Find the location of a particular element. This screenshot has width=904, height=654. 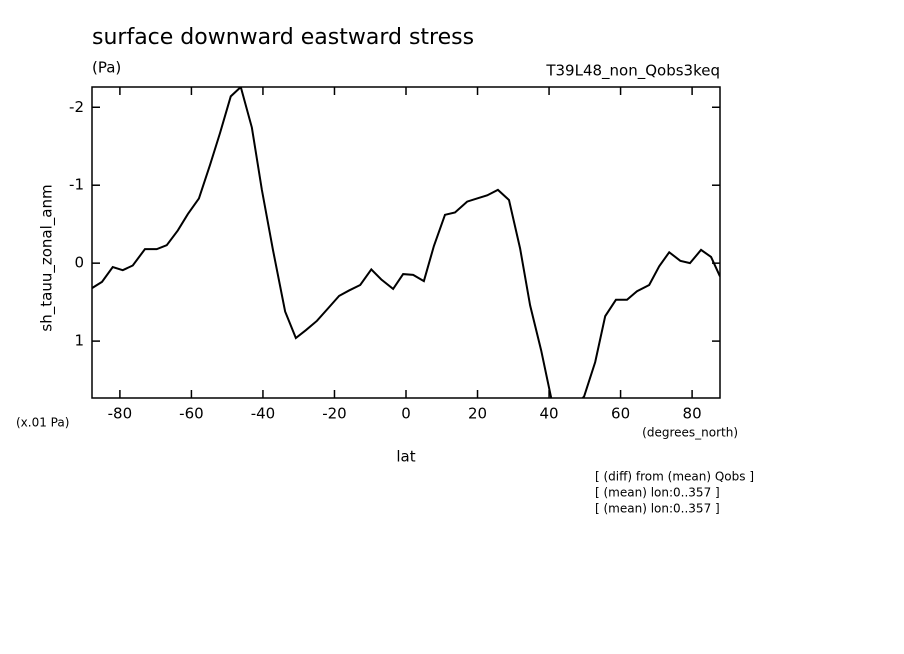

note: [ (diff) from (mean) Qobs ] is located at coordinates (674, 477).